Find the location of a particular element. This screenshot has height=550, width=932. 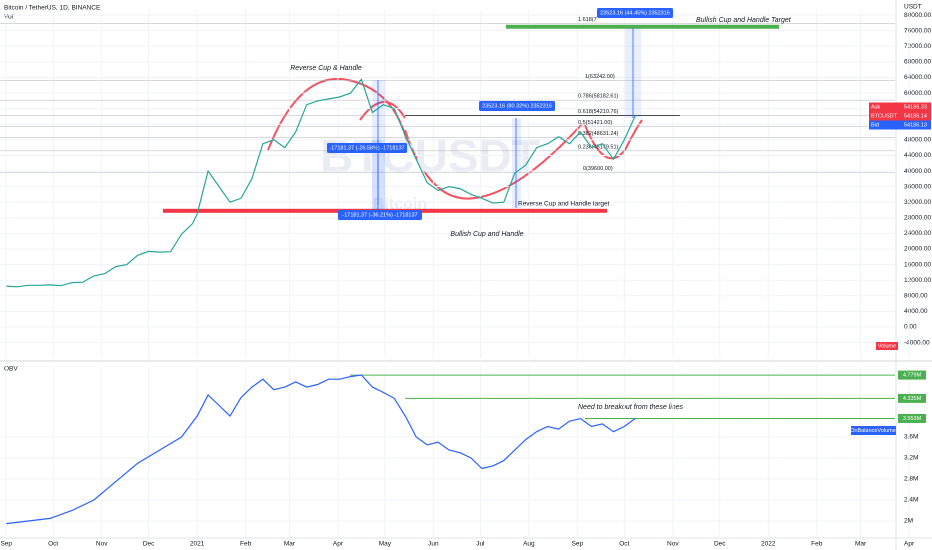

x-tick-label: 2022 is located at coordinates (768, 544).